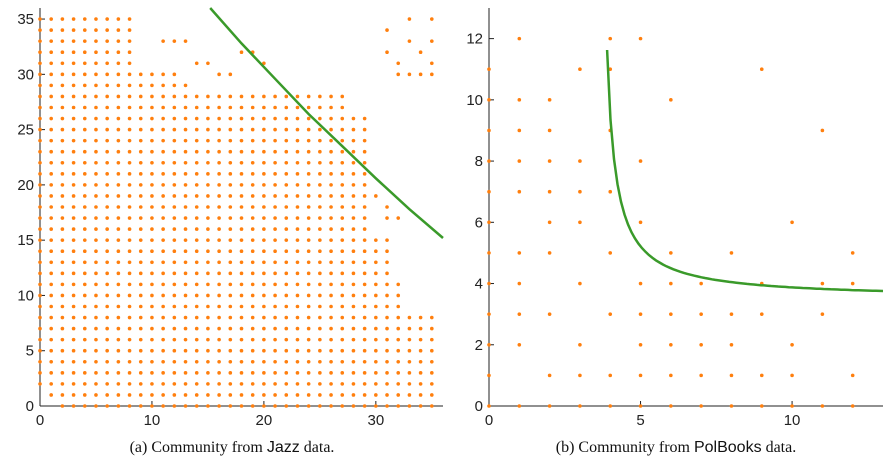 The image size is (884, 465). I want to click on caption-b-suffix: data., so click(779, 447).